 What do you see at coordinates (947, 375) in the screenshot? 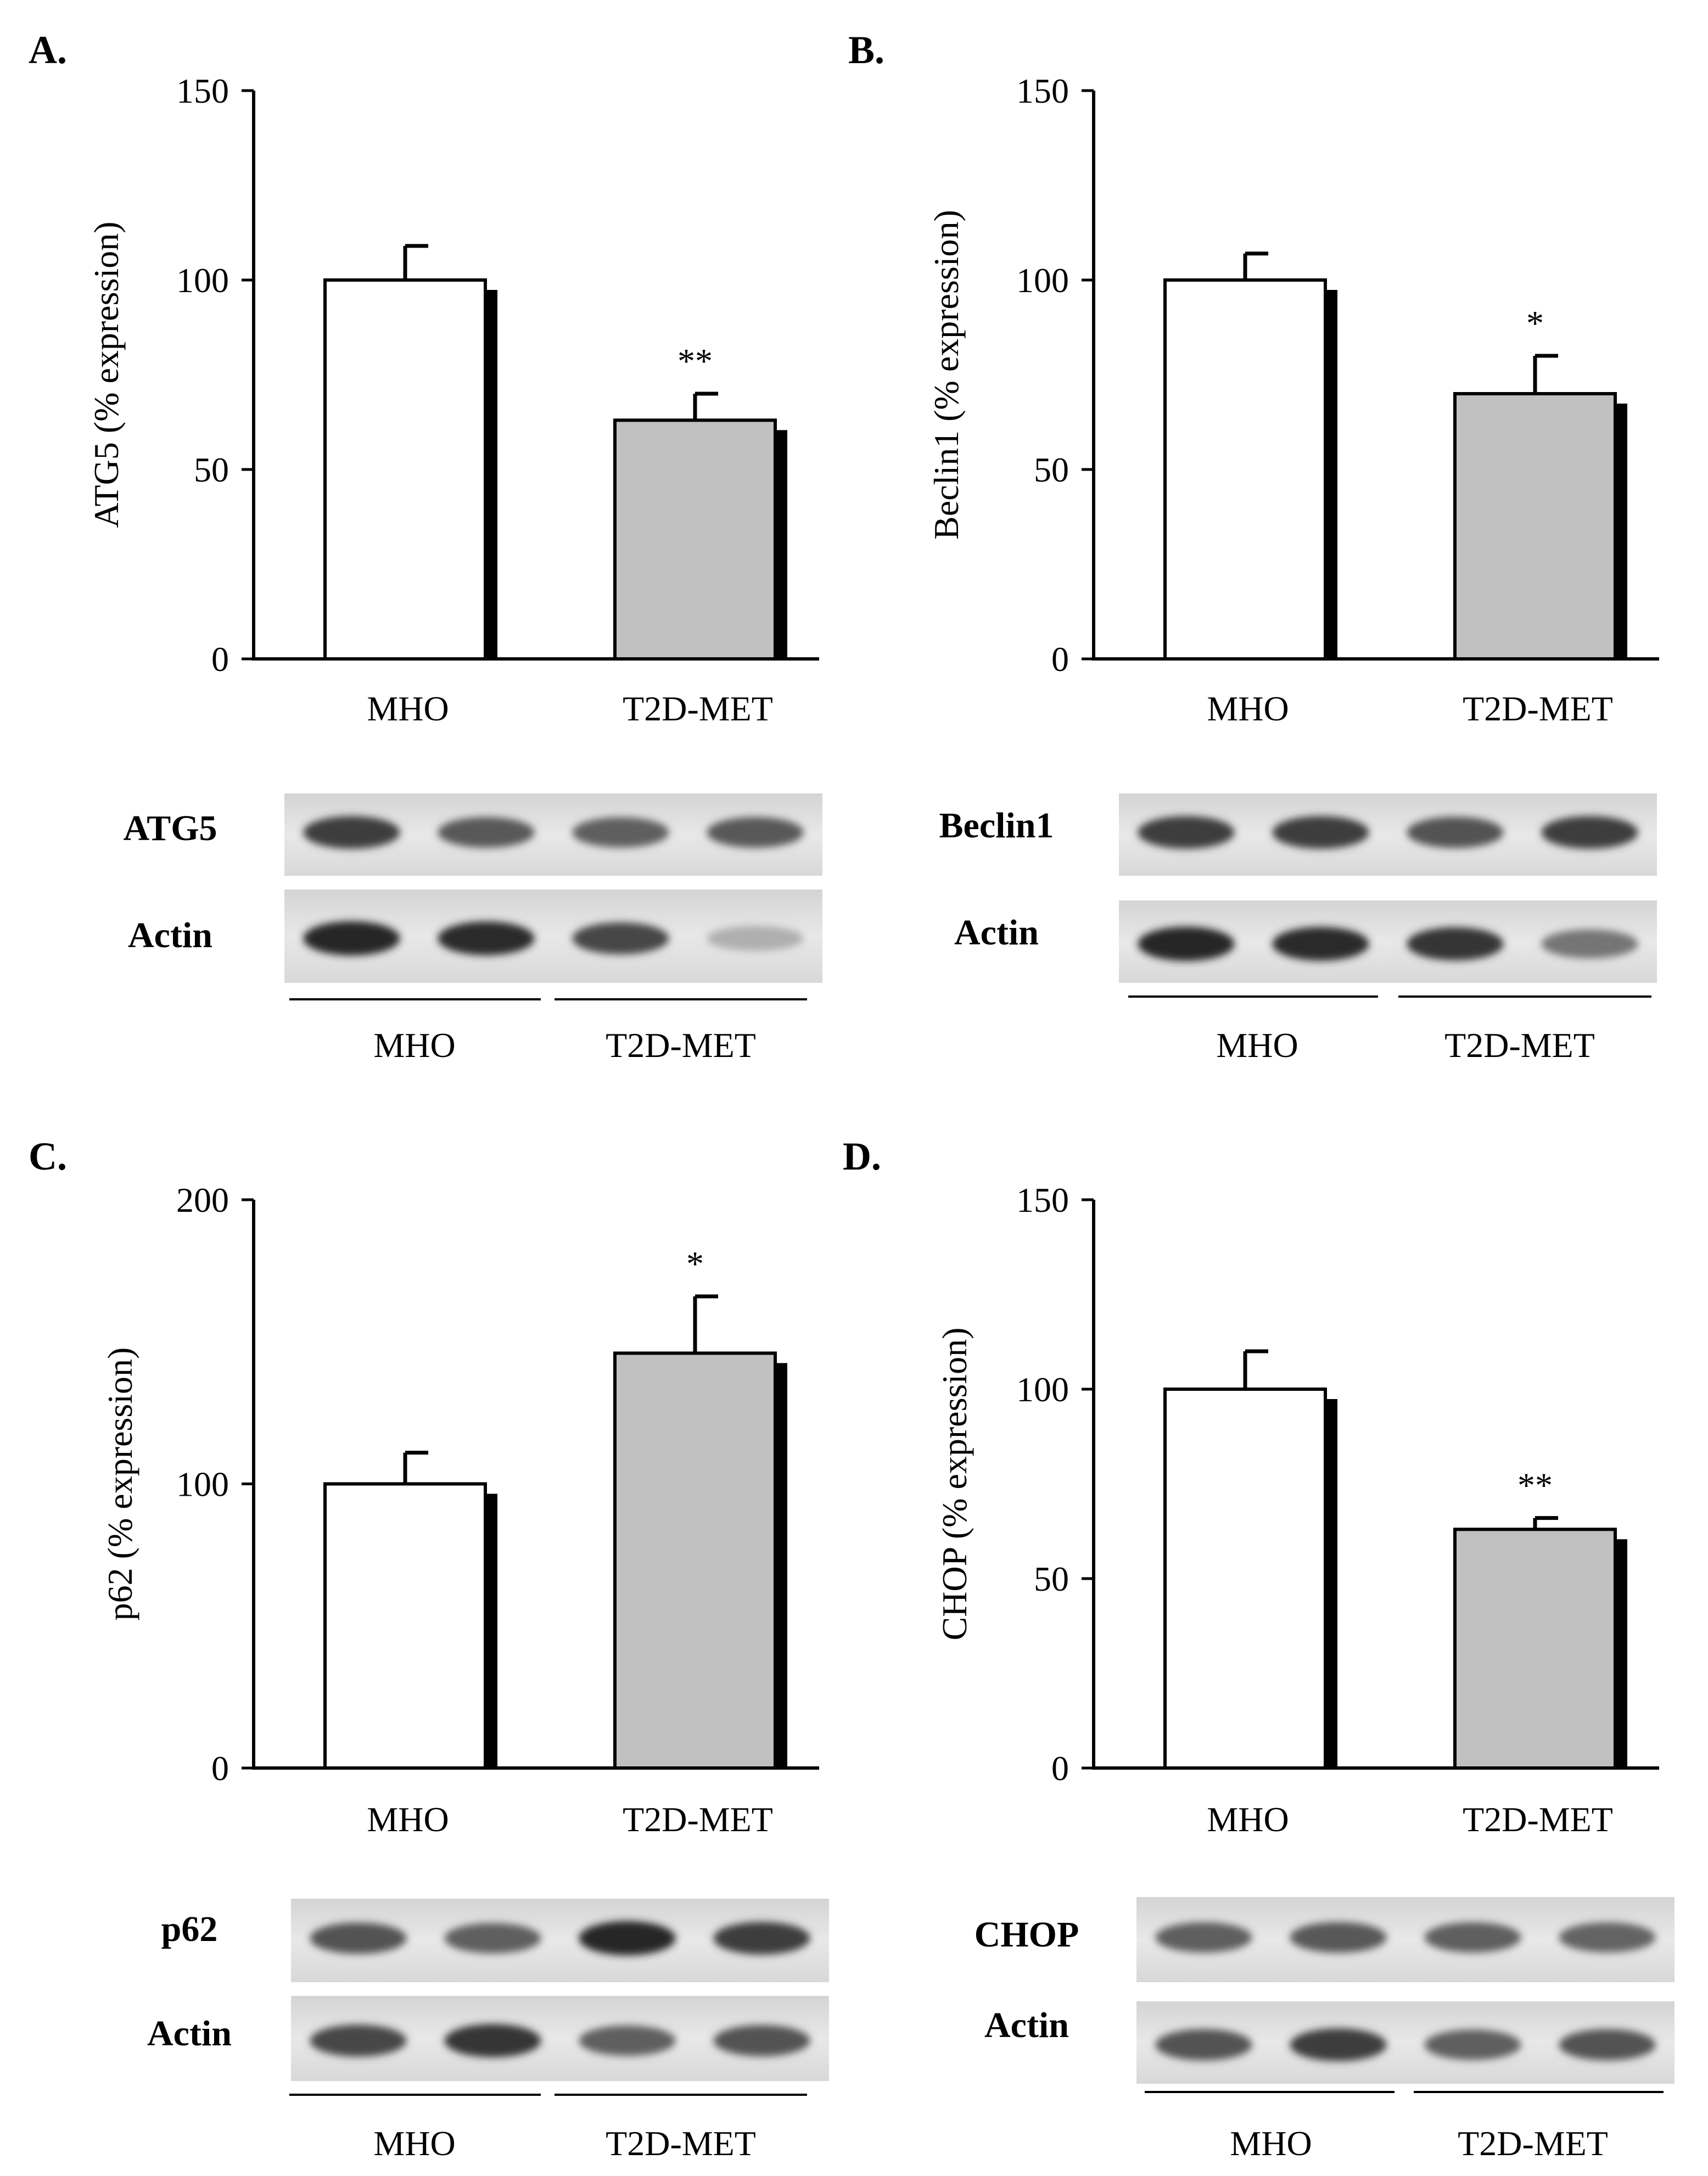
I see `y-axis-title: Beclin1 (% expression)` at bounding box center [947, 375].